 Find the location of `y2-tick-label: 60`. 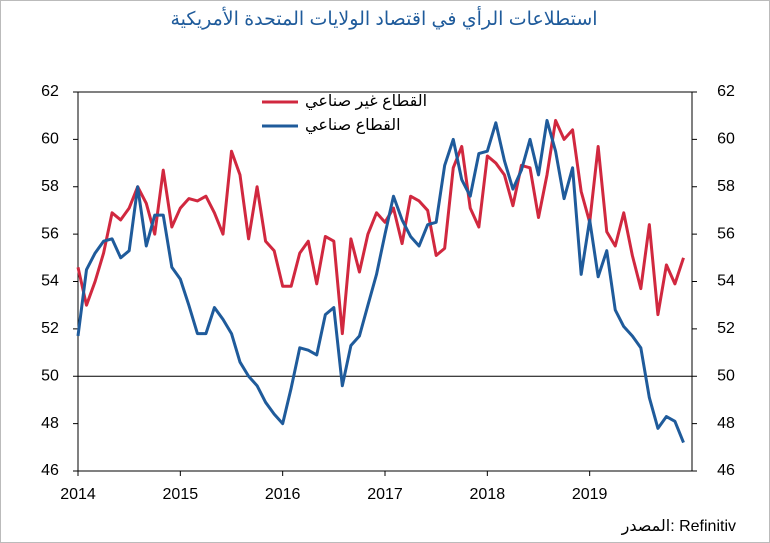

y2-tick-label: 60 is located at coordinates (726, 139).